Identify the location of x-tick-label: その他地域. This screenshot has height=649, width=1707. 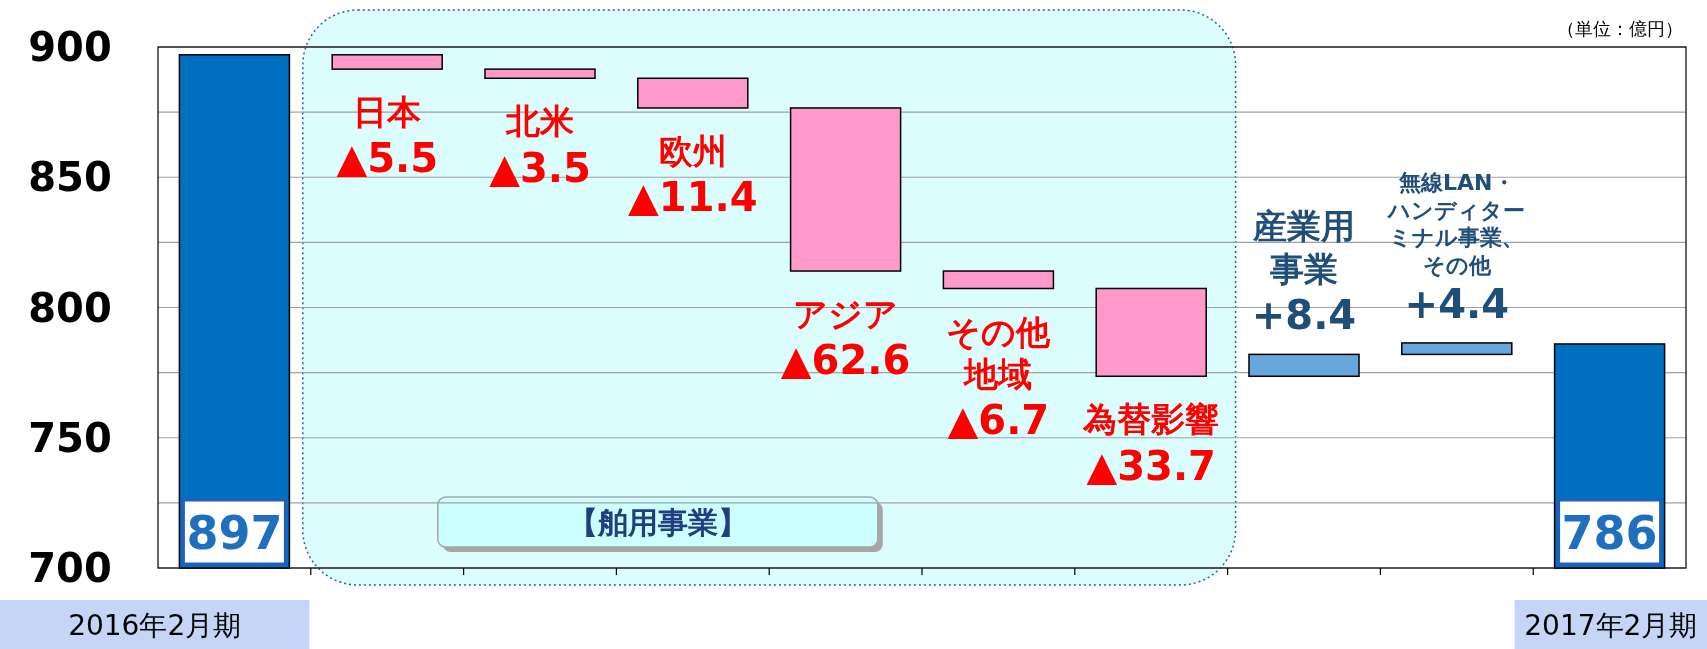
(999, 353).